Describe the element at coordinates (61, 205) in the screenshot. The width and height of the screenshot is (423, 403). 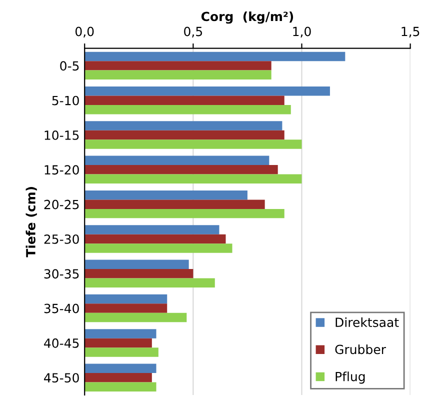
I see `y-tick-label: 20-25` at that location.